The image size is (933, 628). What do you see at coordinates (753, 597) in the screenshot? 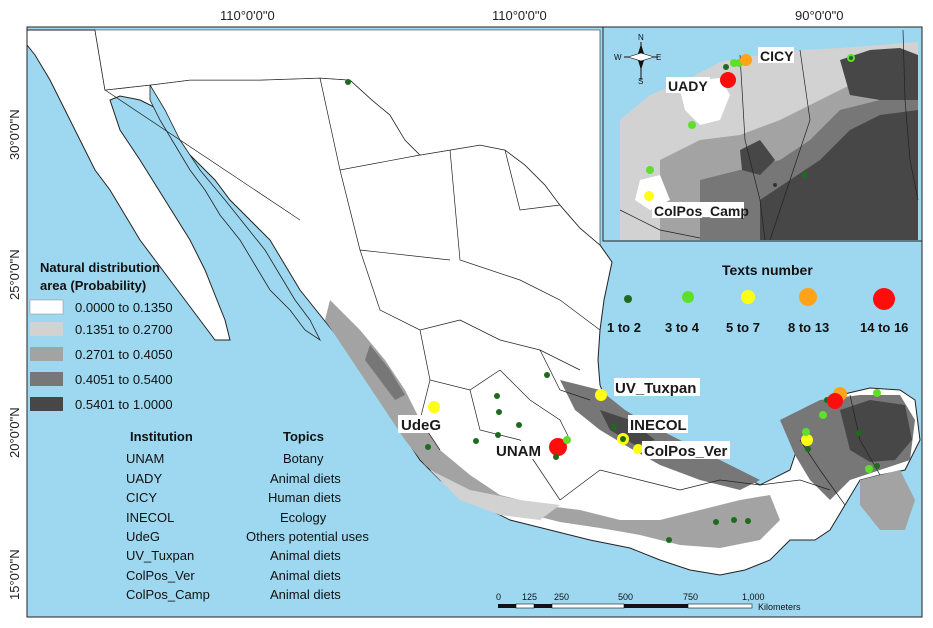
I see `scale-tick: 1,000` at bounding box center [753, 597].